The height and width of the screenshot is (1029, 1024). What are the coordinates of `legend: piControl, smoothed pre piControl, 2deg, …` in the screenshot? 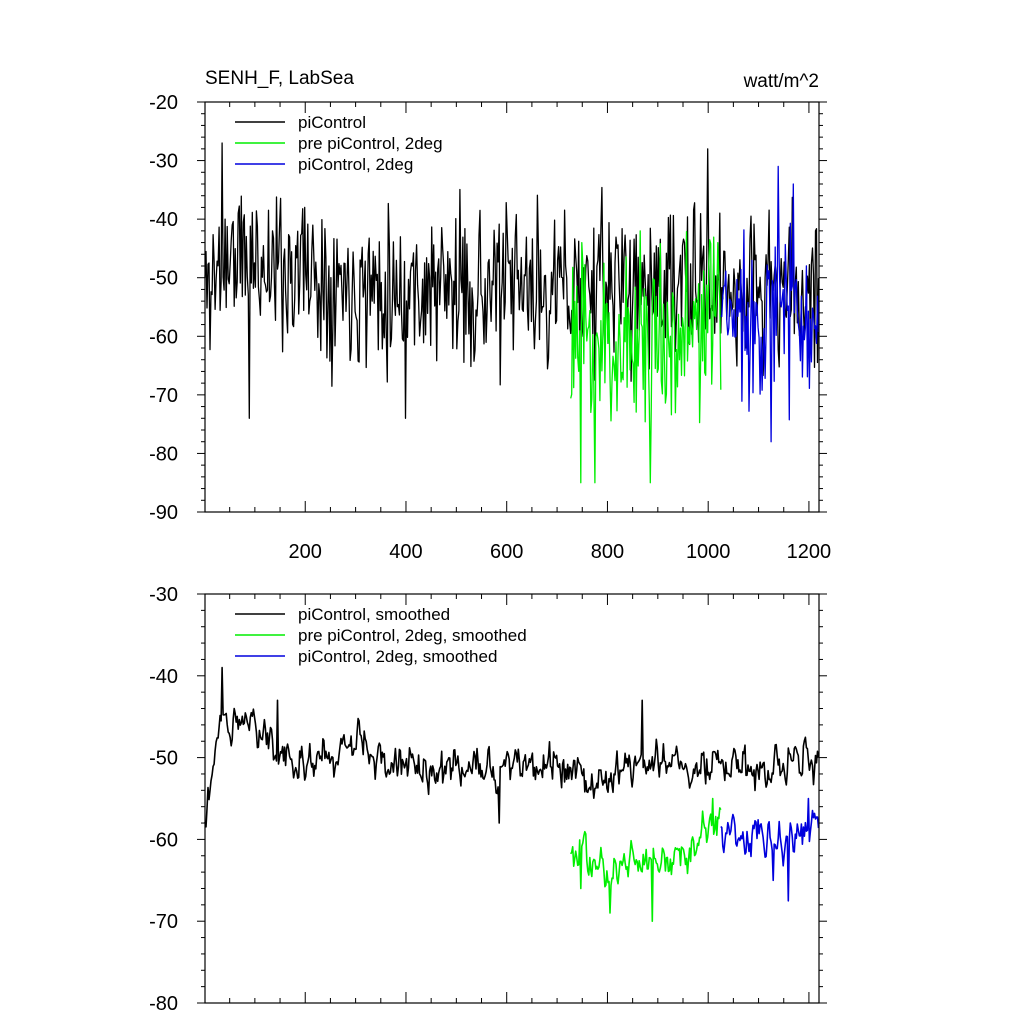 It's located at (381, 635).